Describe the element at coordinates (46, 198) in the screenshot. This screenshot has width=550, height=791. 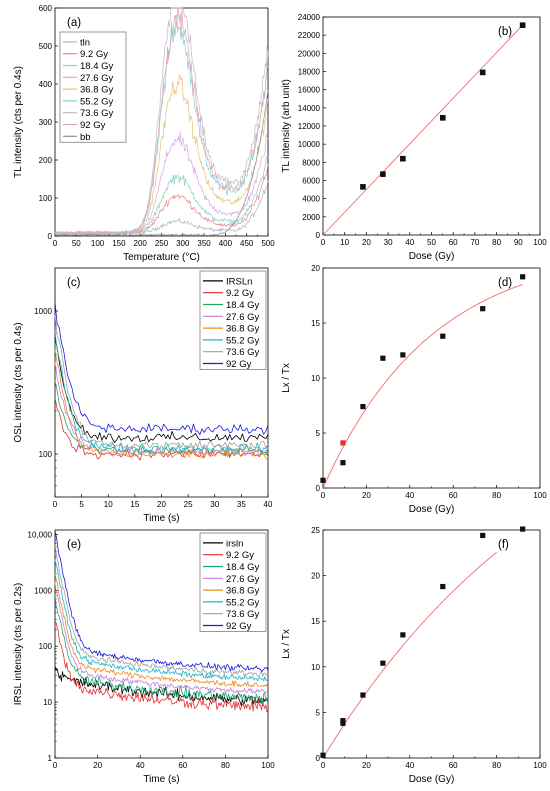
I see `y-tick-label: 100` at that location.